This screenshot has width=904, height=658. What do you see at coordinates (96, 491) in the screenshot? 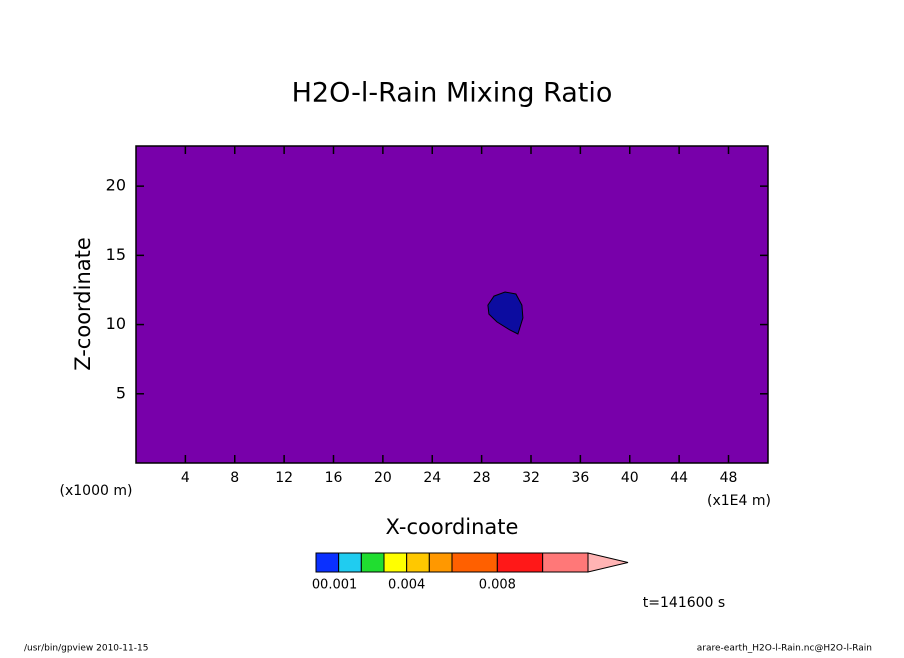
I see `y-unit: (x1000 m)` at bounding box center [96, 491].